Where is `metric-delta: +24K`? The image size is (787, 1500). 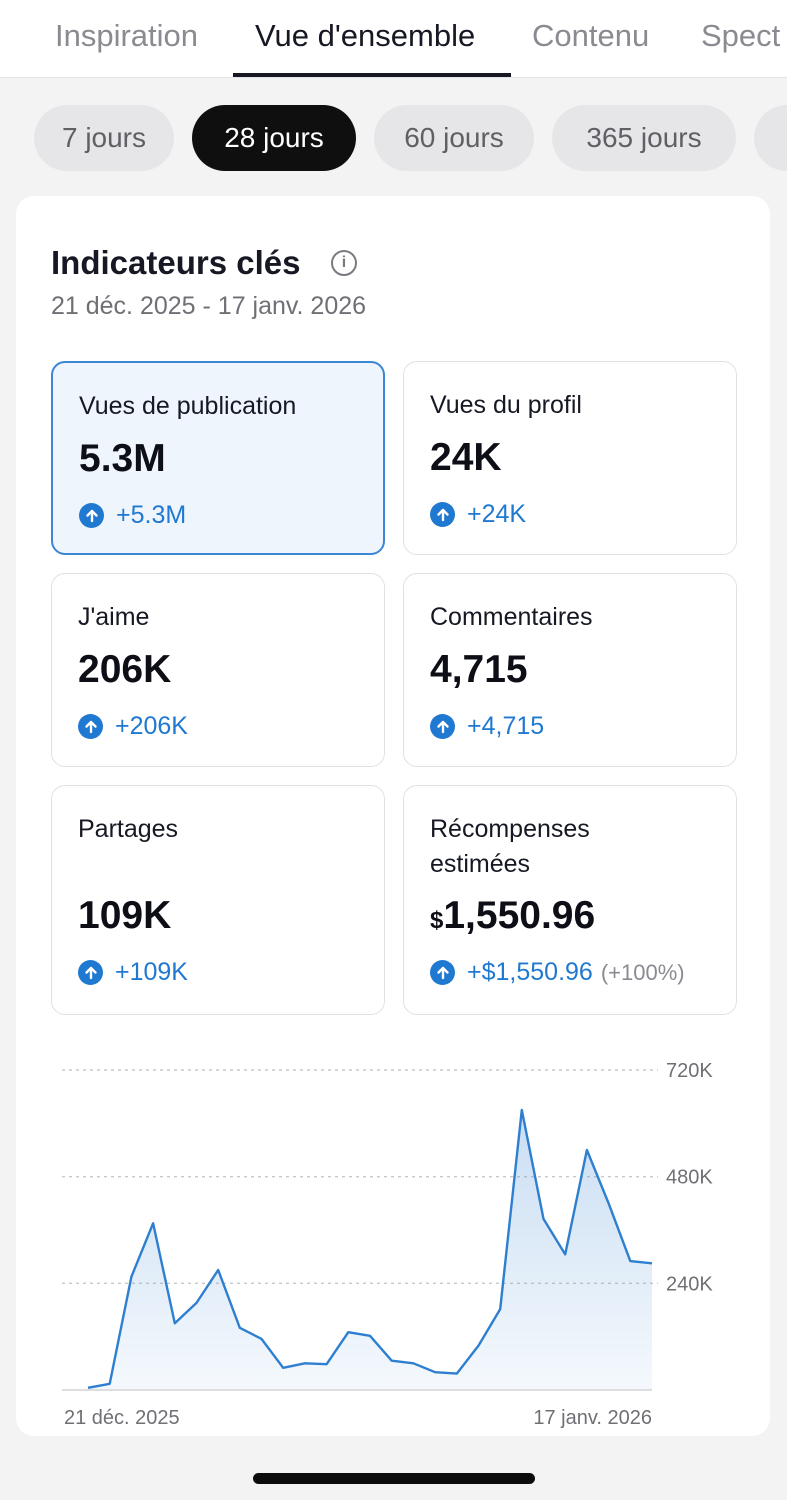 metric-delta: +24K is located at coordinates (478, 514).